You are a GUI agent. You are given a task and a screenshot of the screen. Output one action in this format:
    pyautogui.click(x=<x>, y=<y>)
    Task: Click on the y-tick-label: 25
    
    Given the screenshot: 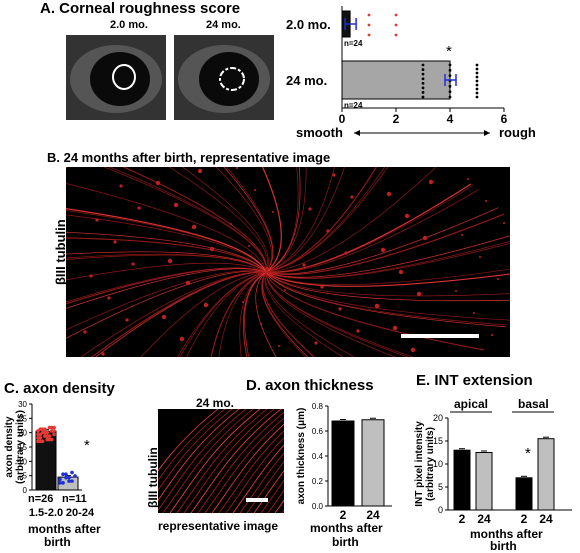 What is the action you would take?
    pyautogui.click(x=22, y=418)
    